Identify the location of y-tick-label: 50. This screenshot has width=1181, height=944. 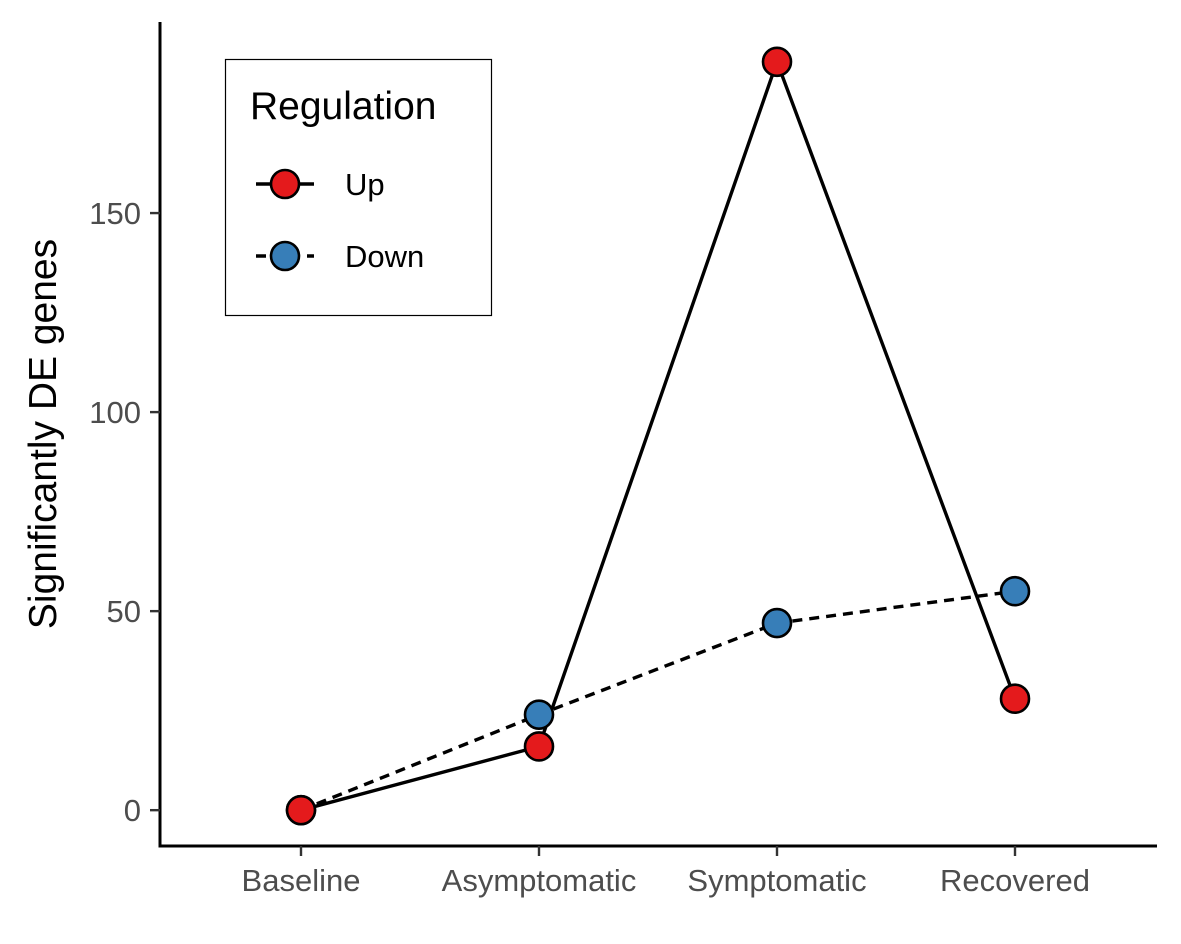
(124, 611).